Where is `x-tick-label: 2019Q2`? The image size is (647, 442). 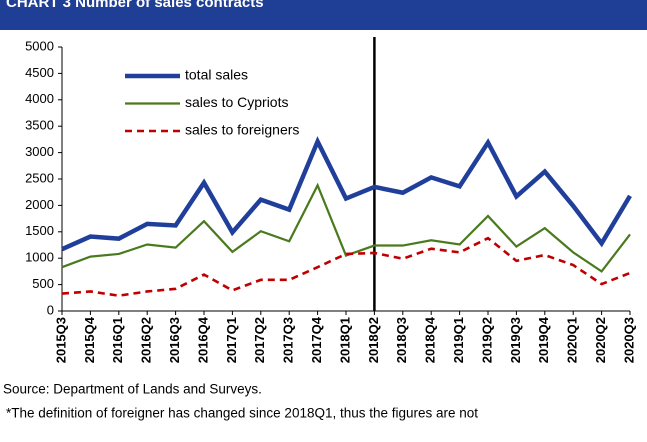
x-tick-label: 2019Q2 is located at coordinates (486, 340).